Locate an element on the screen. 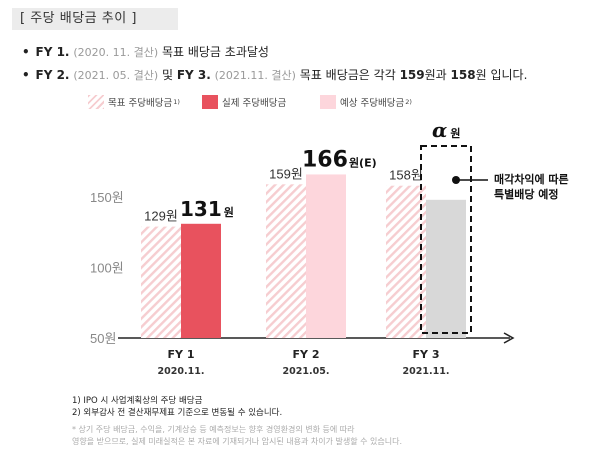  fy1-period: (2020. 11. 결산) is located at coordinates (116, 52).